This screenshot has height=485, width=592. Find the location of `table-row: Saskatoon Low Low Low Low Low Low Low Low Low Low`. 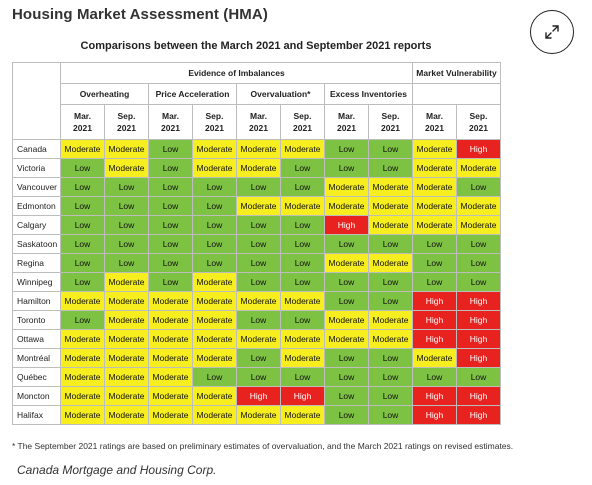

table-row: Saskatoon Low Low Low Low Low Low Low Low Low Low is located at coordinates (256, 244).